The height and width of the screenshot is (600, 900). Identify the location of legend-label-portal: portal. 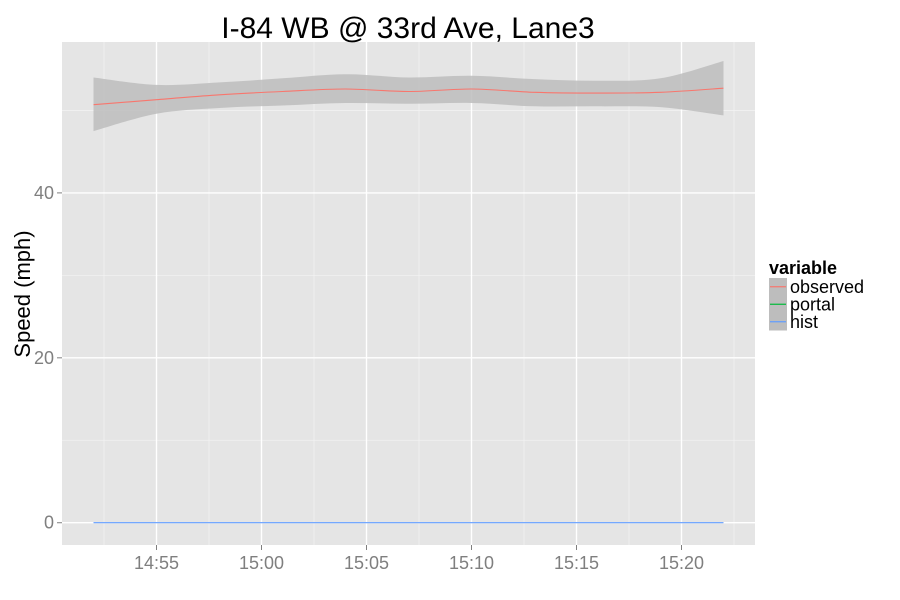
(812, 305).